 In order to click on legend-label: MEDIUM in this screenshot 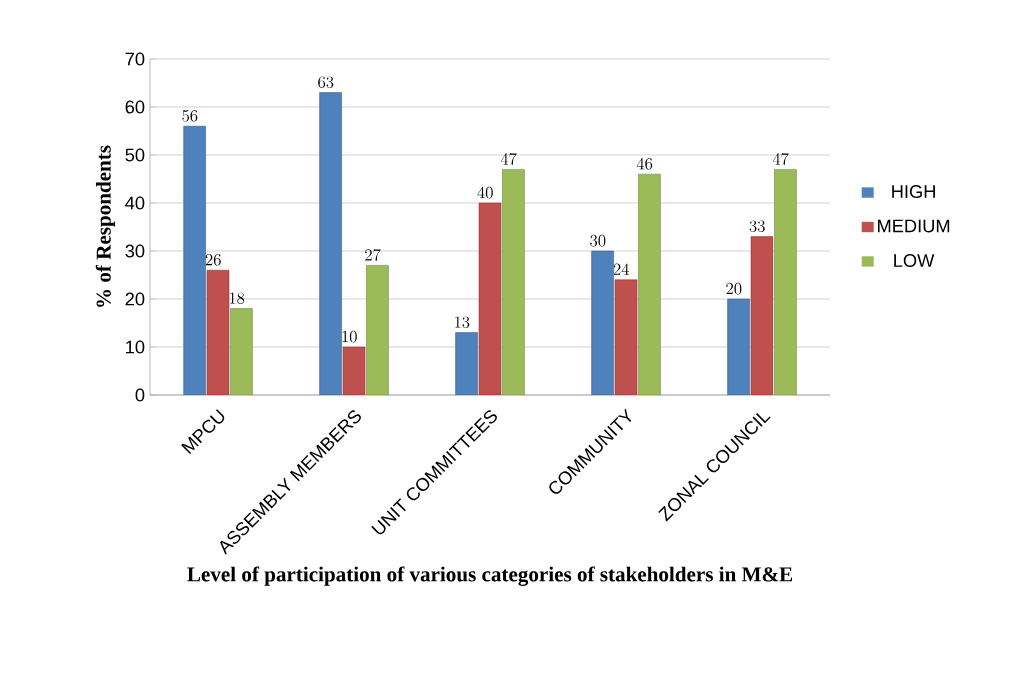, I will do `click(914, 226)`.